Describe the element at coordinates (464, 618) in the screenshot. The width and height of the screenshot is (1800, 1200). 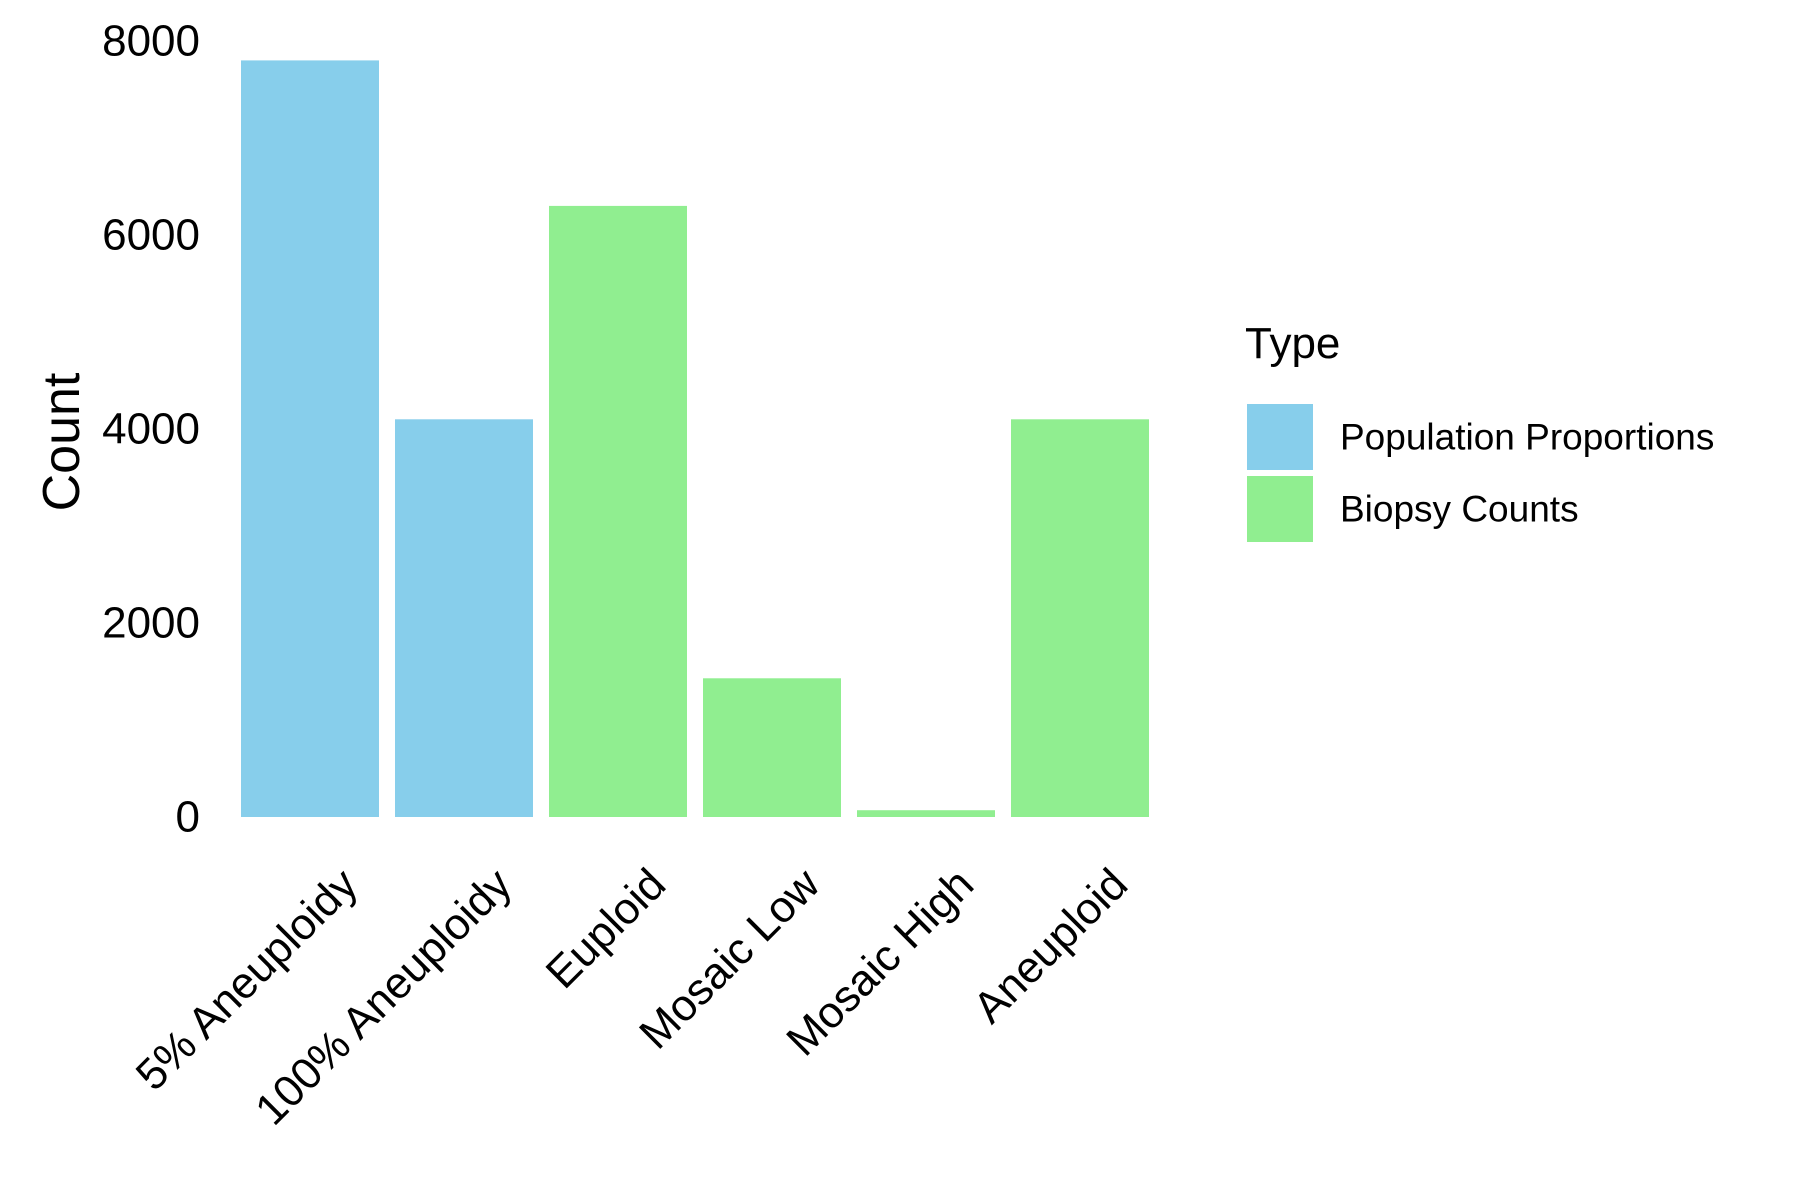
I see `bar-100-aneuploidy` at that location.